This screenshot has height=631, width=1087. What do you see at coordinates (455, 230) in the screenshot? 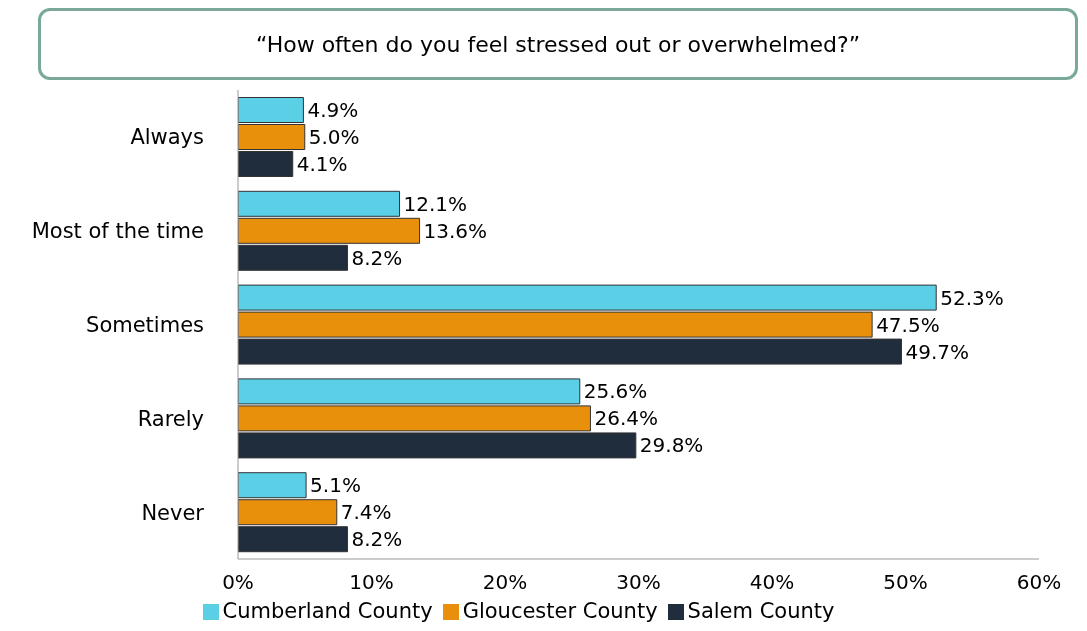
I see `data-label: 13.6%` at bounding box center [455, 230].